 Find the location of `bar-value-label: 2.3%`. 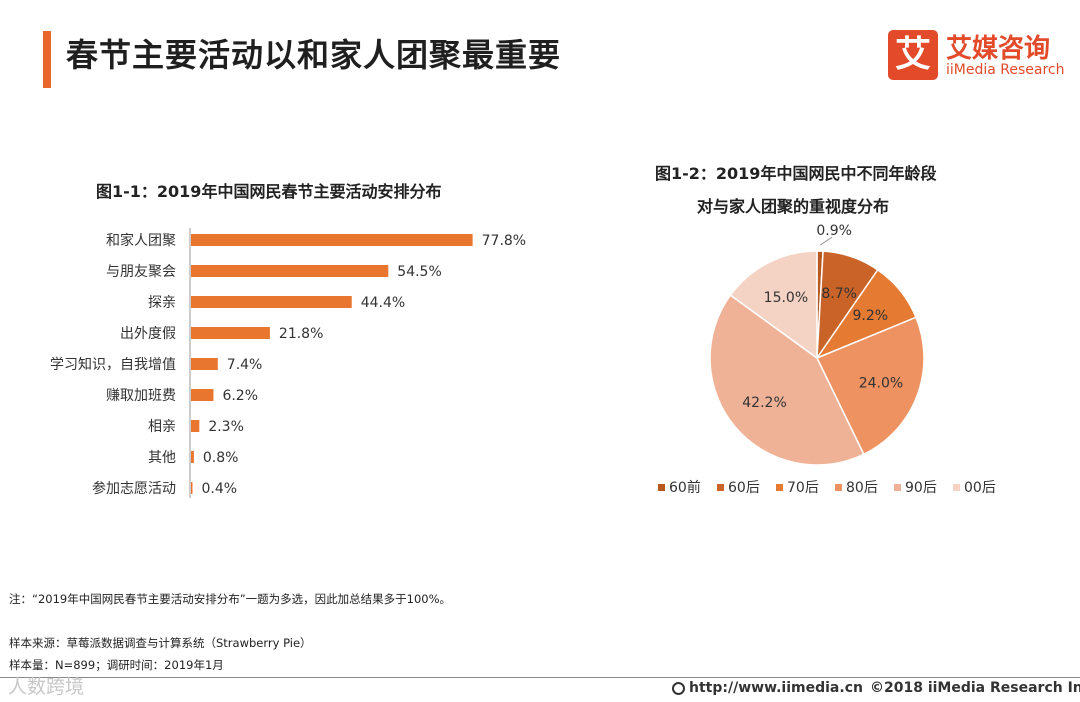

bar-value-label: 2.3% is located at coordinates (226, 427).